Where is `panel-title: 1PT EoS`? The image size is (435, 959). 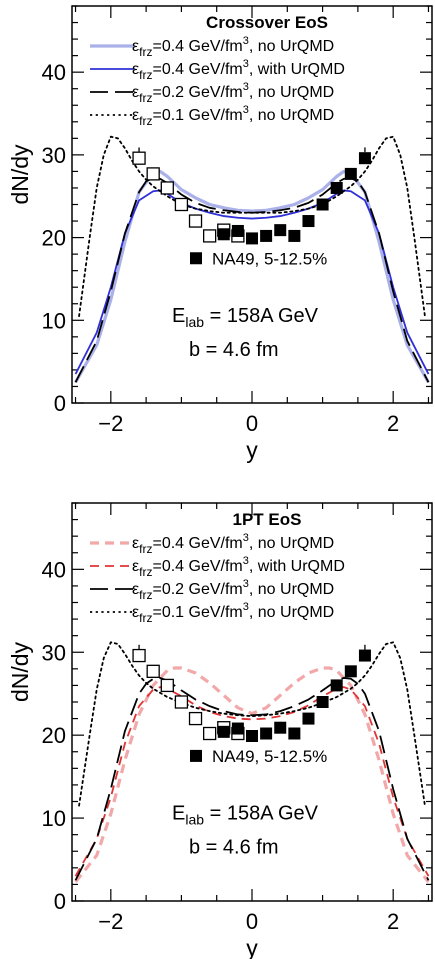 panel-title: 1PT EoS is located at coordinates (267, 519).